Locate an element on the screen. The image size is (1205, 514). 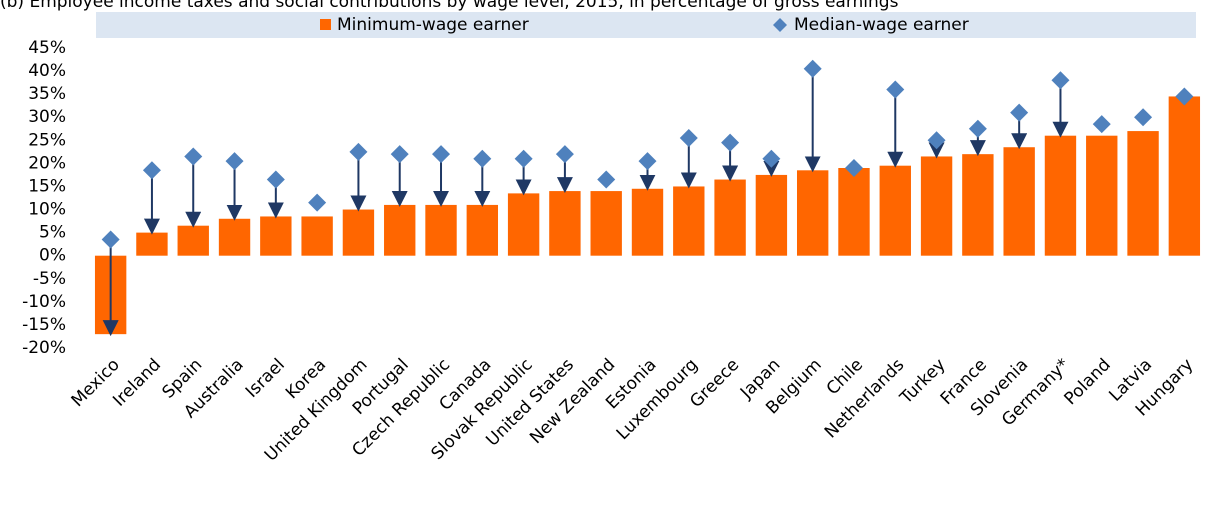
y-tick-label: 40% is located at coordinates (47, 71).